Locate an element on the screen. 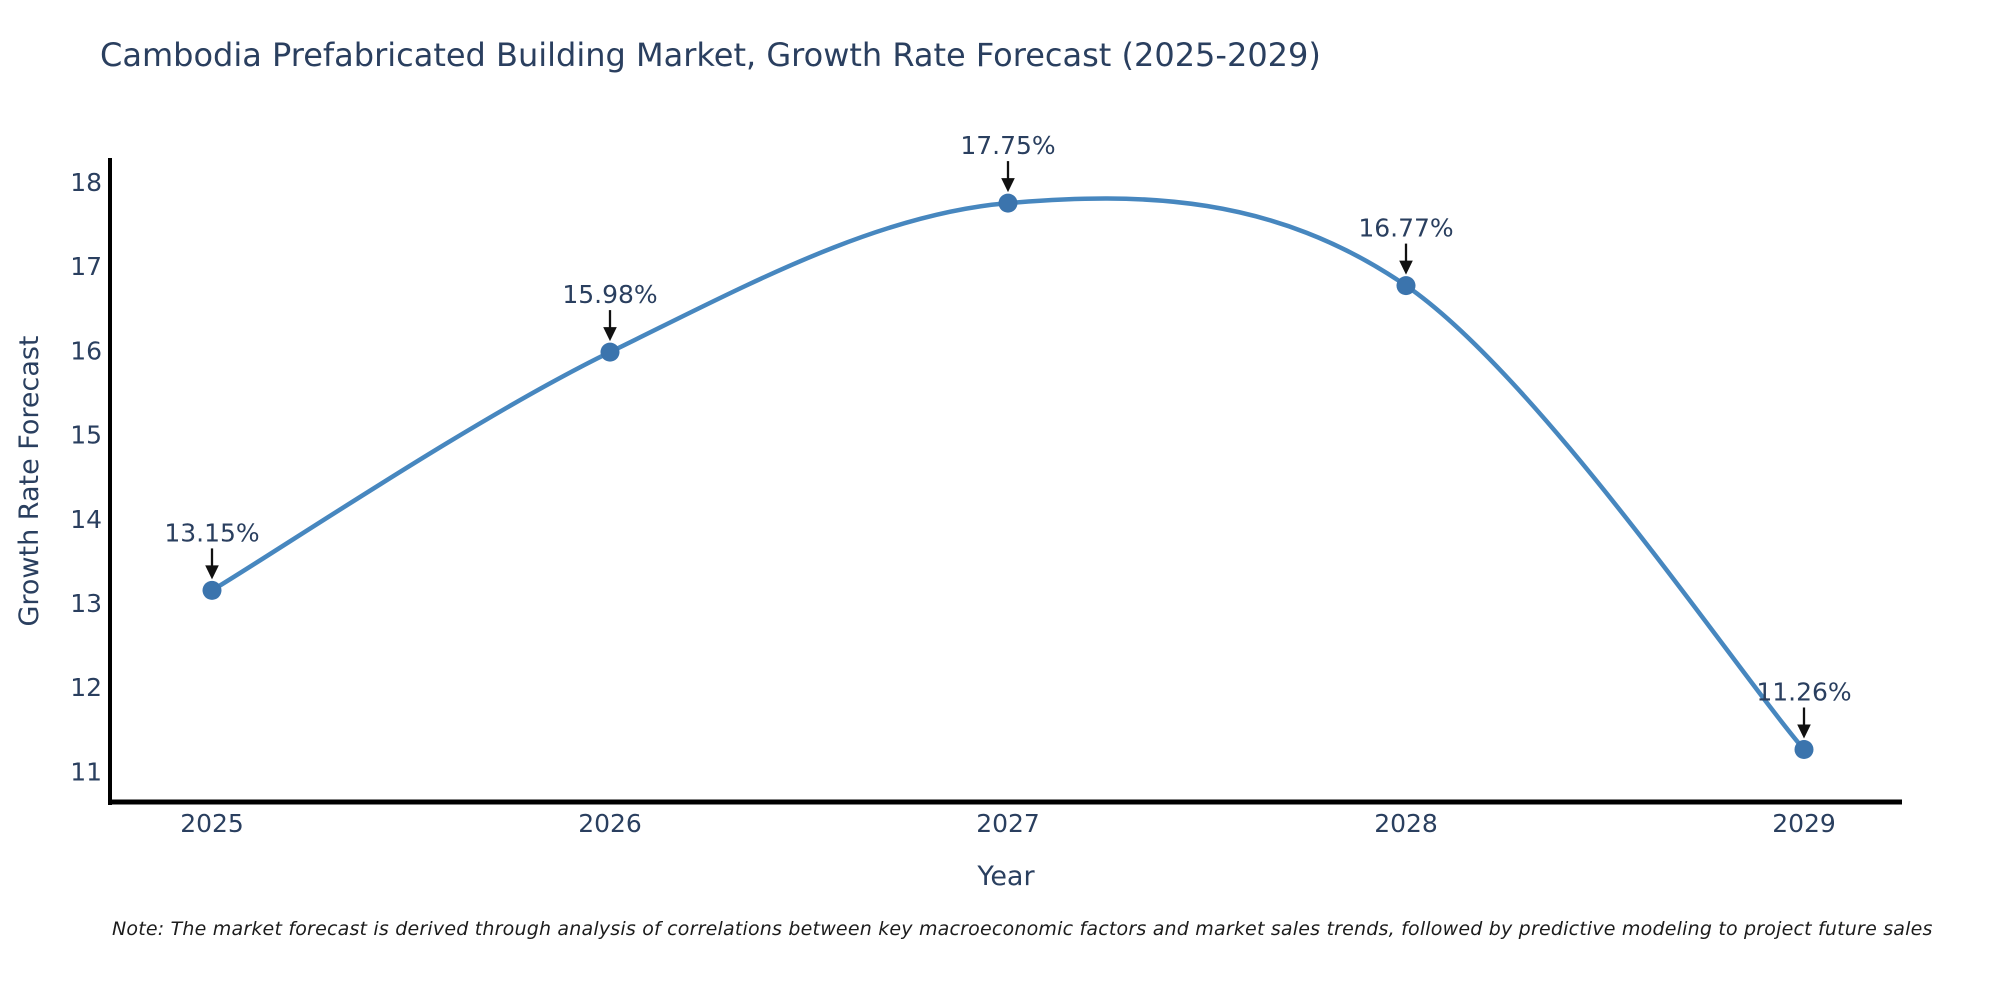 This screenshot has height=1000, width=2000. x-axis-title: Year is located at coordinates (1005, 876).